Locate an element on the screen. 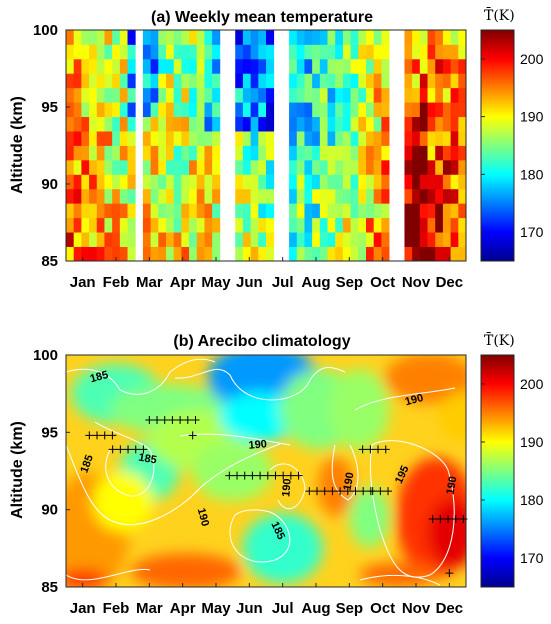  panel-a-yticks: 85 90 95 100 is located at coordinates (51, 146).